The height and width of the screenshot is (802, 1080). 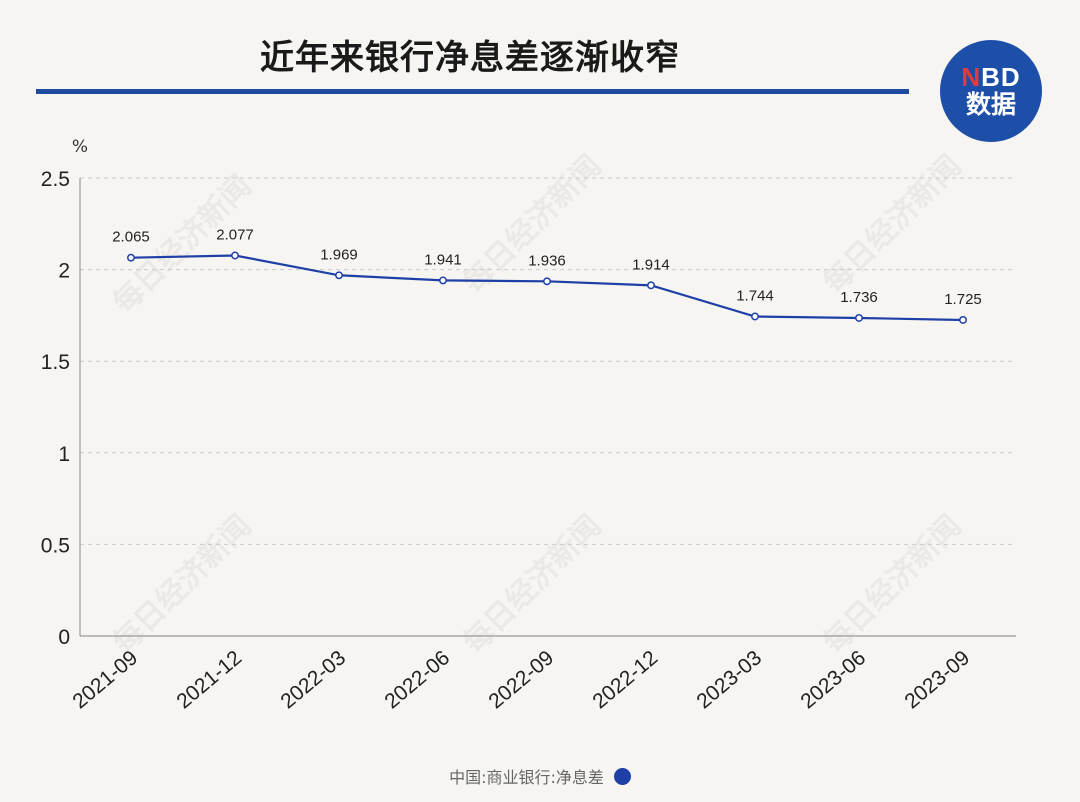 What do you see at coordinates (971, 77) in the screenshot?
I see `logo-n: N` at bounding box center [971, 77].